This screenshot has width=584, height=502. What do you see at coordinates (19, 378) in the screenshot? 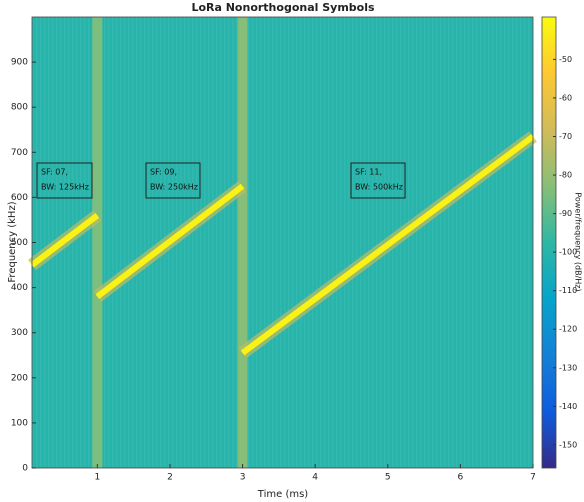
I see `y-tick-label: 200` at bounding box center [19, 378].